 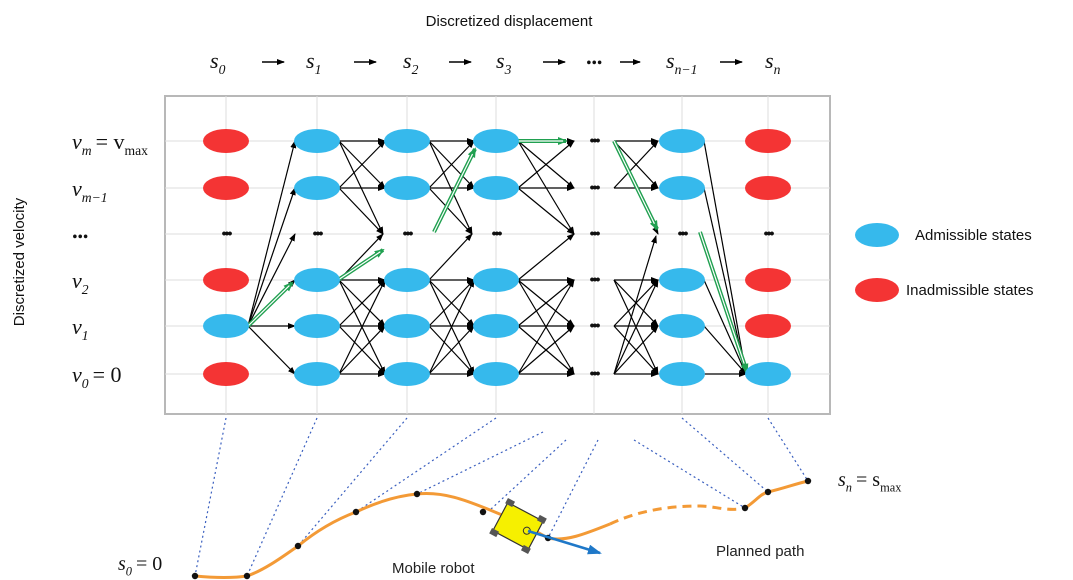 What do you see at coordinates (970, 290) in the screenshot?
I see `legend-inadmissible-label: Inadmissible states` at bounding box center [970, 290].